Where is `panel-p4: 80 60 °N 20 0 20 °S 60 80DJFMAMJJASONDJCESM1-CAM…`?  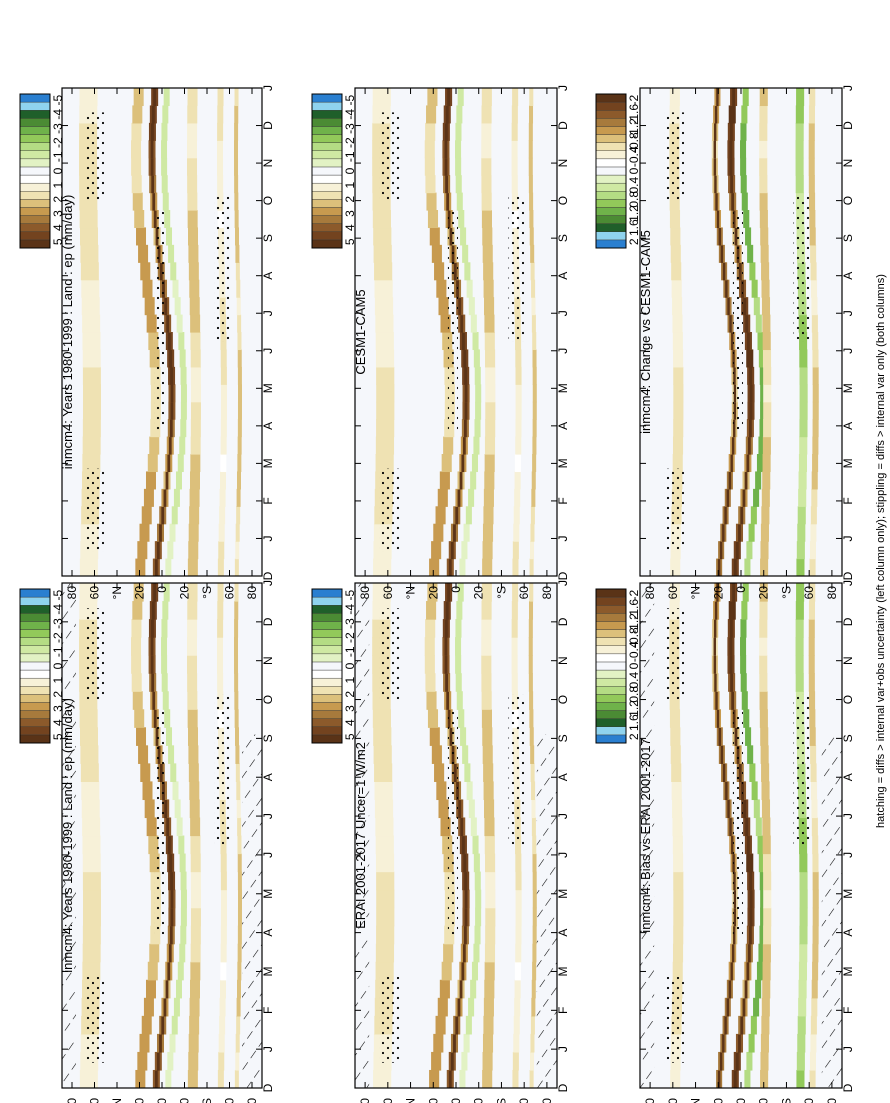 panel-p4: 80 60 °N 20 0 20 °S 60 80DJFMAMJJASONDJCESM1-CAM… is located at coordinates (461, 342).